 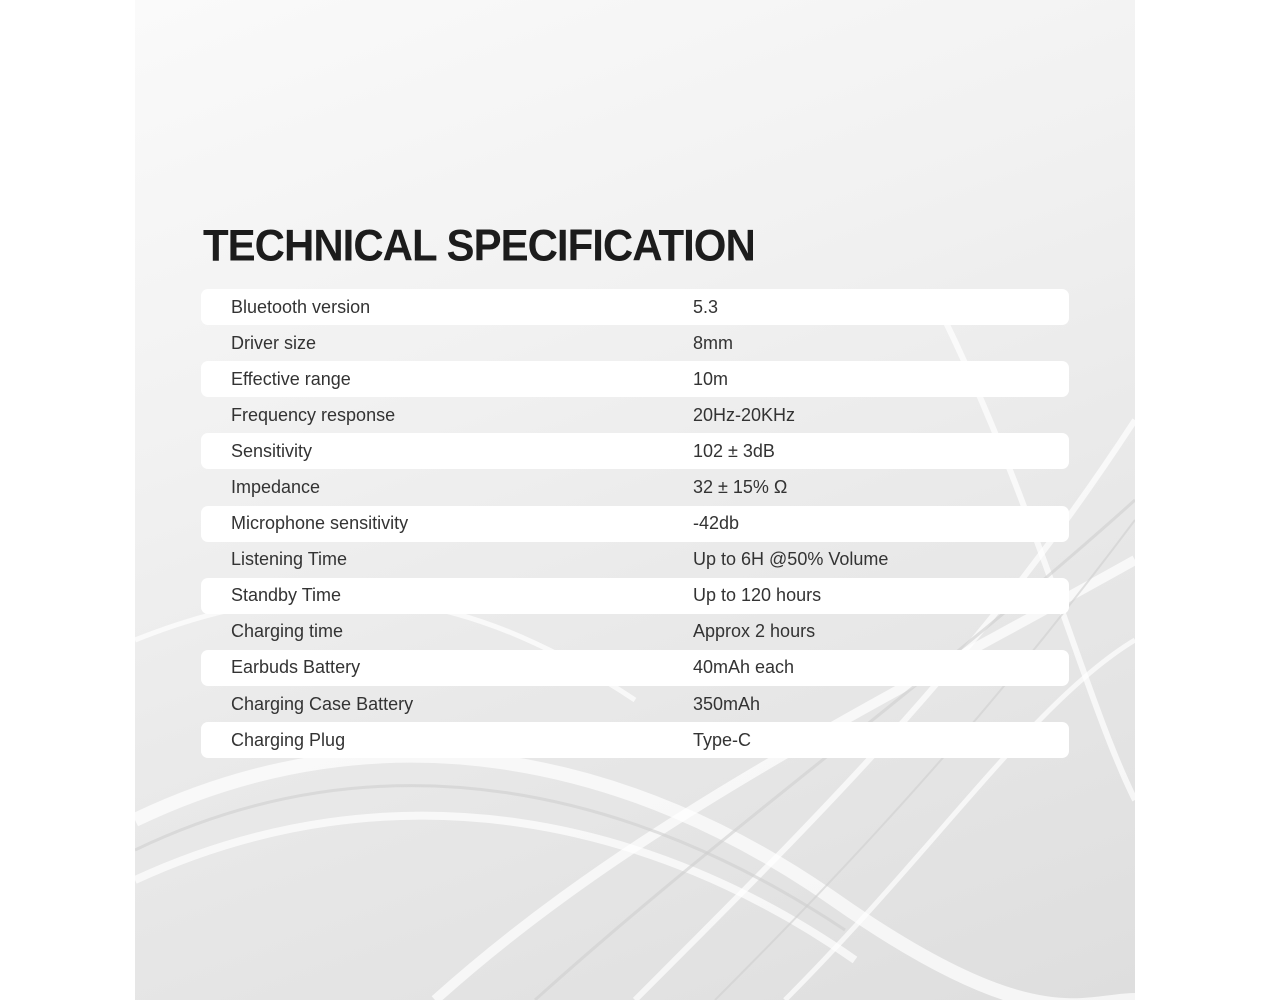 I want to click on spec-label: Microphone sensitivity, so click(x=320, y=523).